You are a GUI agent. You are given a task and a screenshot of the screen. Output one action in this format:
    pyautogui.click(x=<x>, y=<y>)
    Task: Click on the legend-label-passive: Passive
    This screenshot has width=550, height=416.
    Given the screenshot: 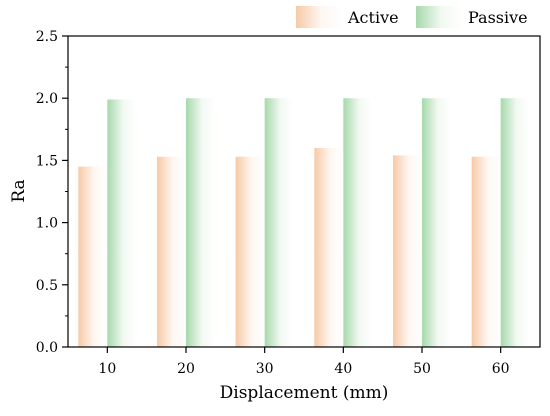 What is the action you would take?
    pyautogui.click(x=498, y=17)
    